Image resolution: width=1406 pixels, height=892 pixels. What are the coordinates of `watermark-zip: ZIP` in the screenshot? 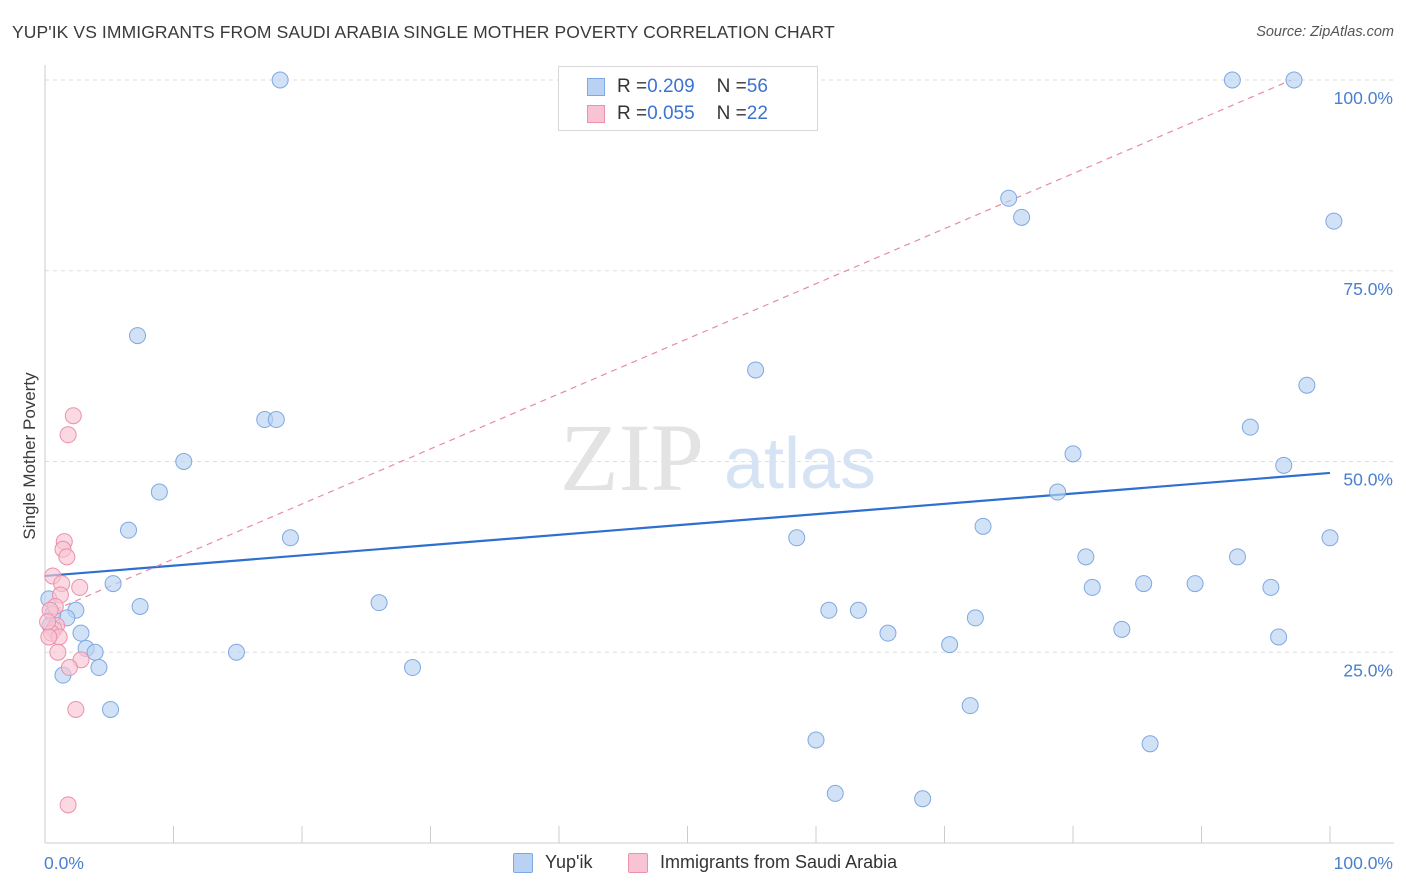 It's located at (632, 457).